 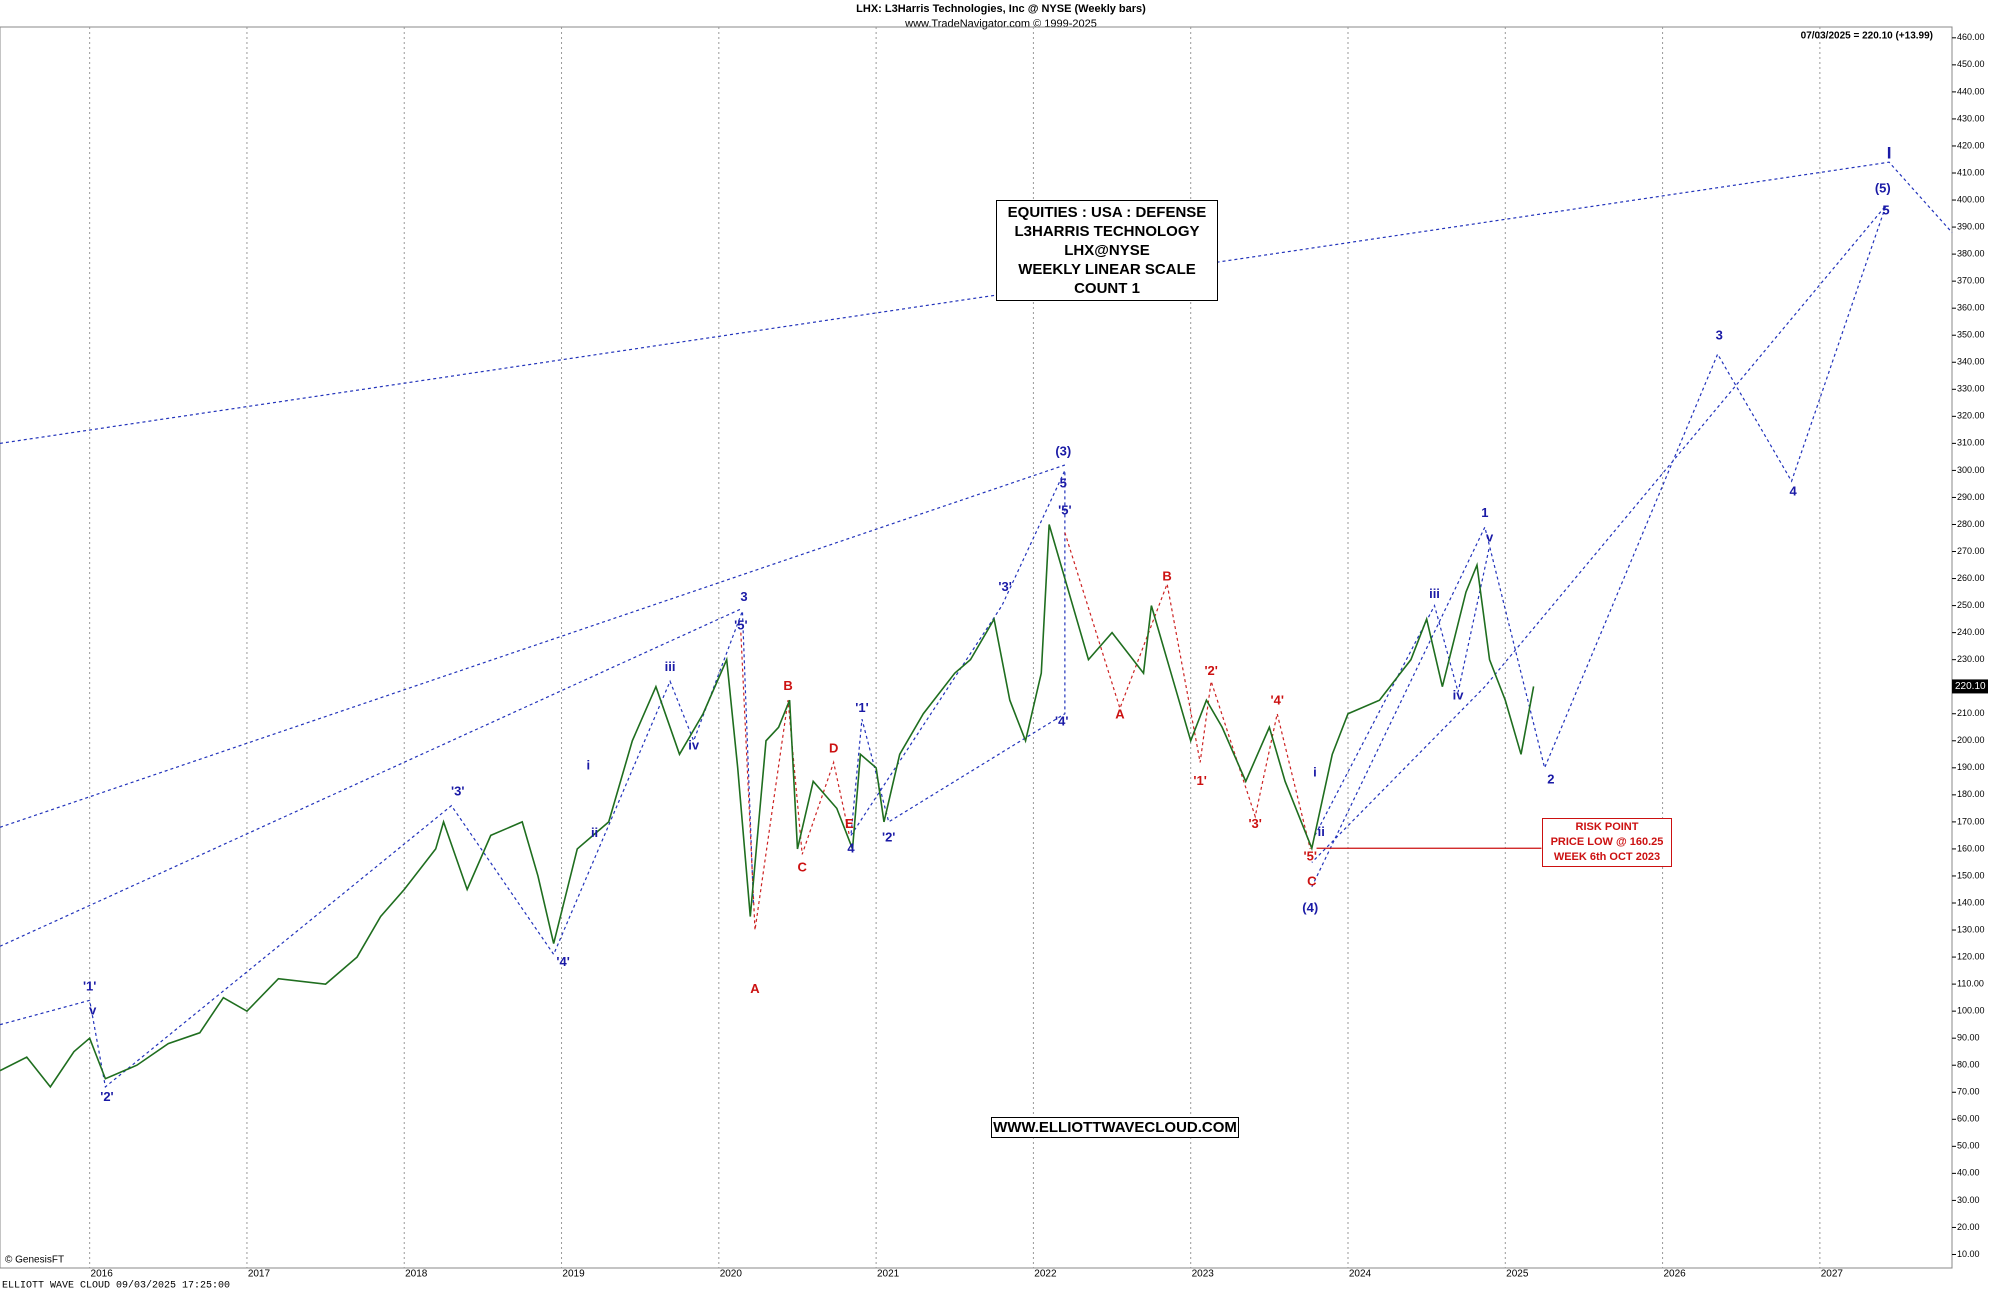 What do you see at coordinates (1971, 848) in the screenshot?
I see `y-tick-label: 160.00` at bounding box center [1971, 848].